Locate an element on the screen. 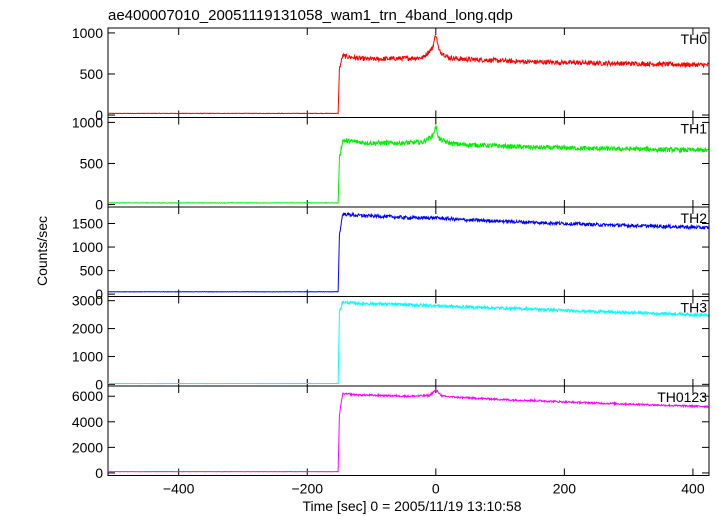 This screenshot has height=516, width=717. series-line-th0123 is located at coordinates (408, 430).